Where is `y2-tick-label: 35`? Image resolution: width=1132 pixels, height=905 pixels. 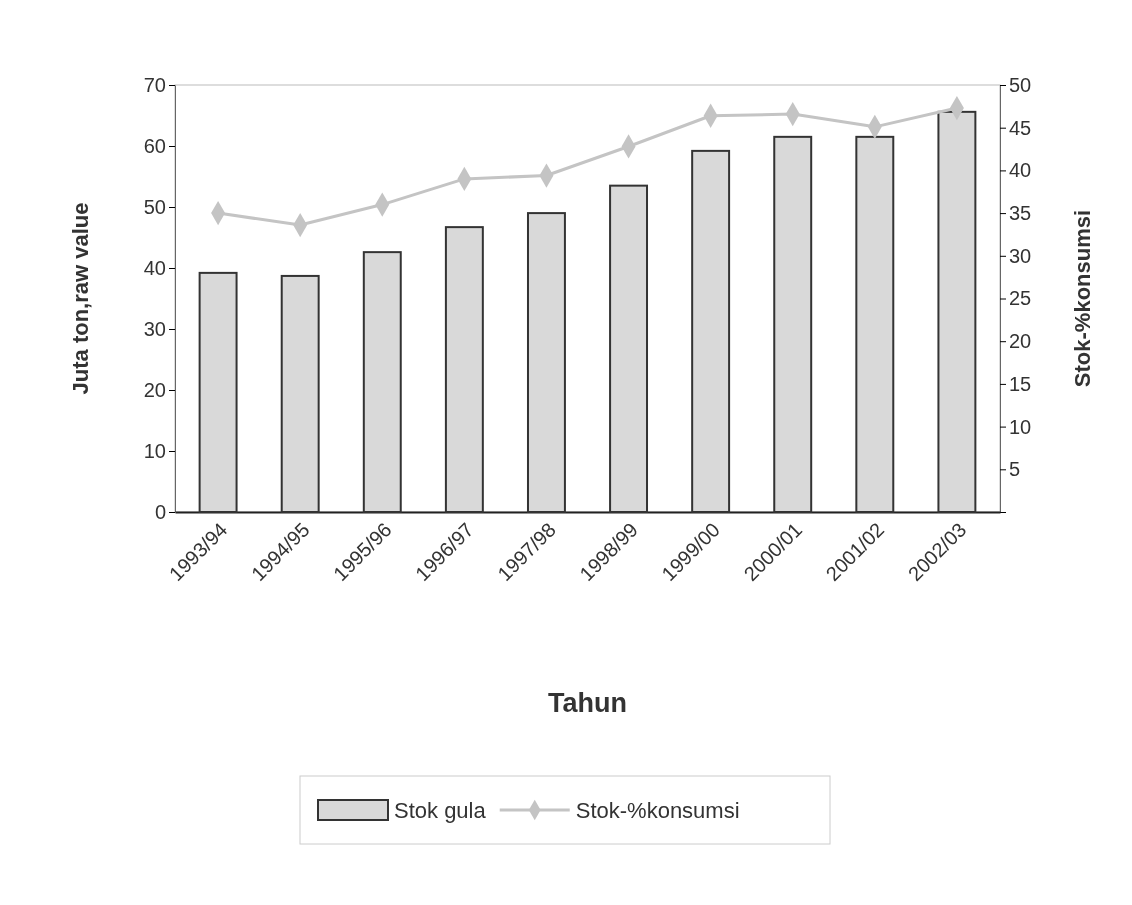 y2-tick-label: 35 is located at coordinates (1020, 213).